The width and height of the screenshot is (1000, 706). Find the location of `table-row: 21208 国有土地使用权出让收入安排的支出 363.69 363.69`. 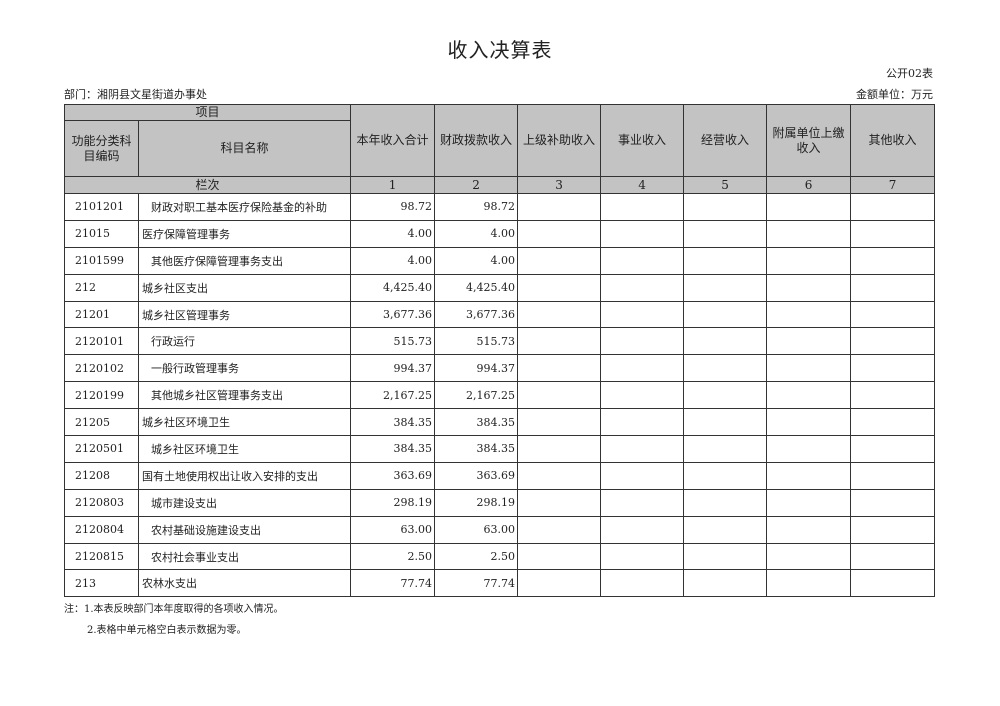

table-row: 21208 国有土地使用权出让收入安排的支出 363.69 363.69 is located at coordinates (500, 475).